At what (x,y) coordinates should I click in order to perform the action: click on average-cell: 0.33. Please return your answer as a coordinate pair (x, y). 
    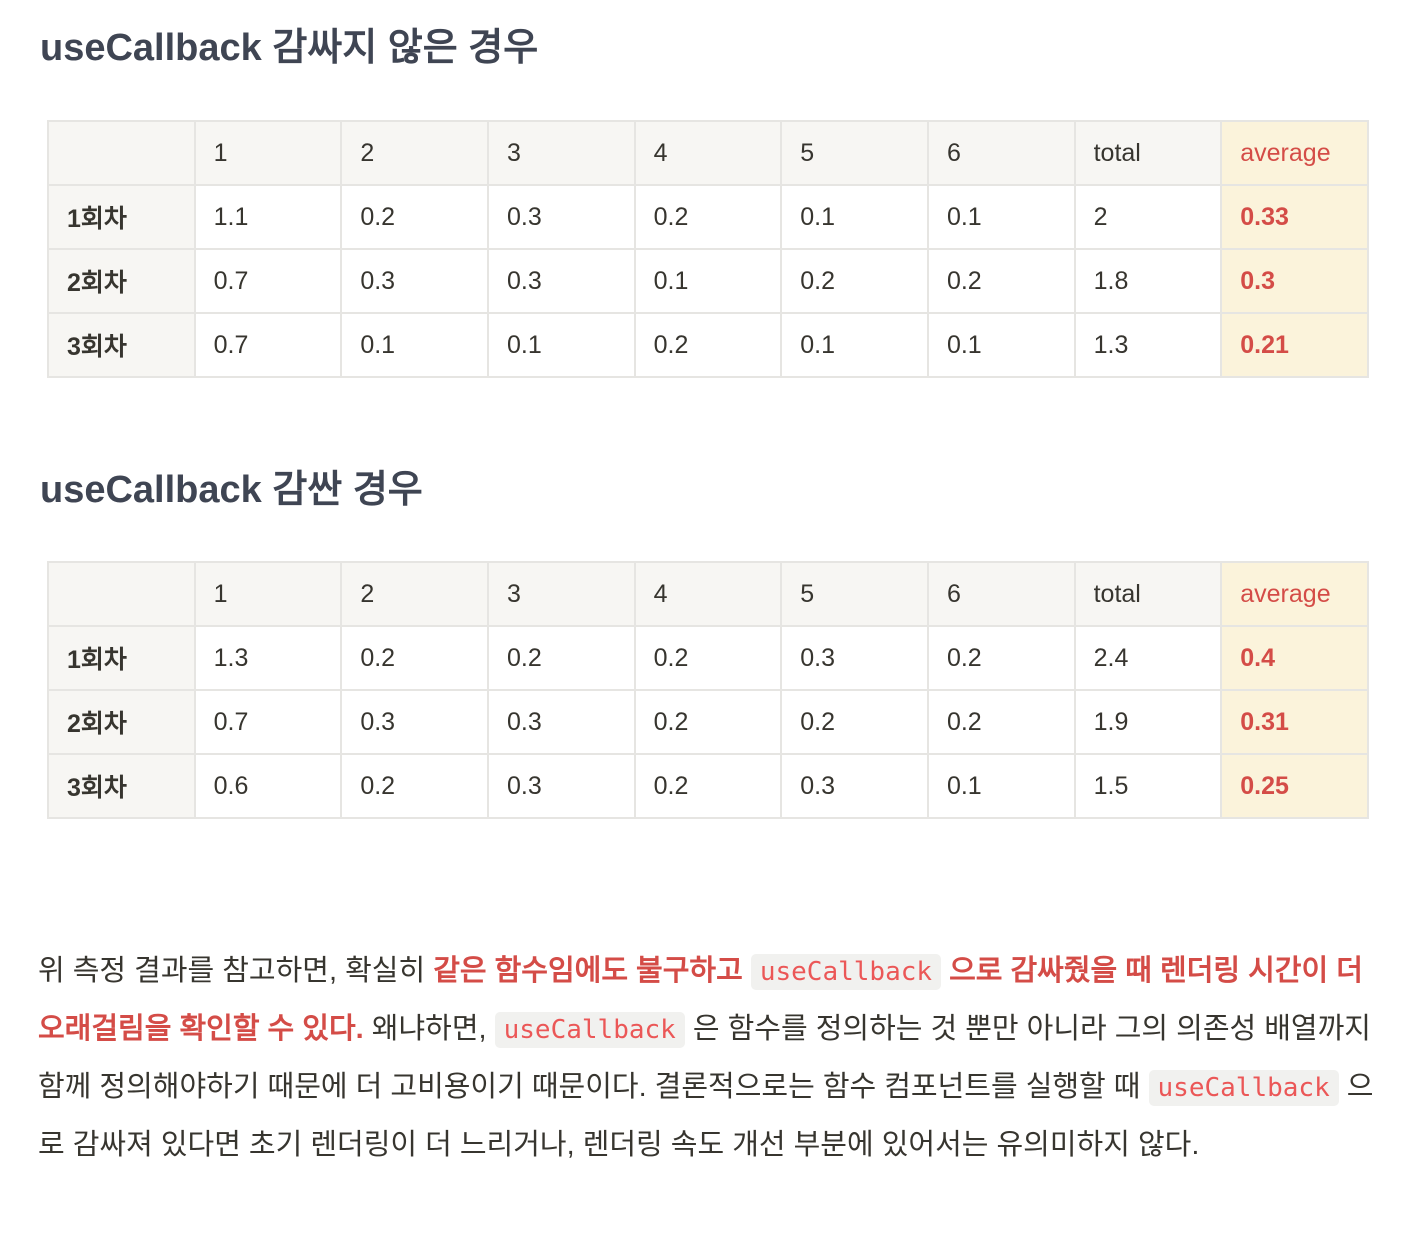
    Looking at the image, I should click on (1294, 217).